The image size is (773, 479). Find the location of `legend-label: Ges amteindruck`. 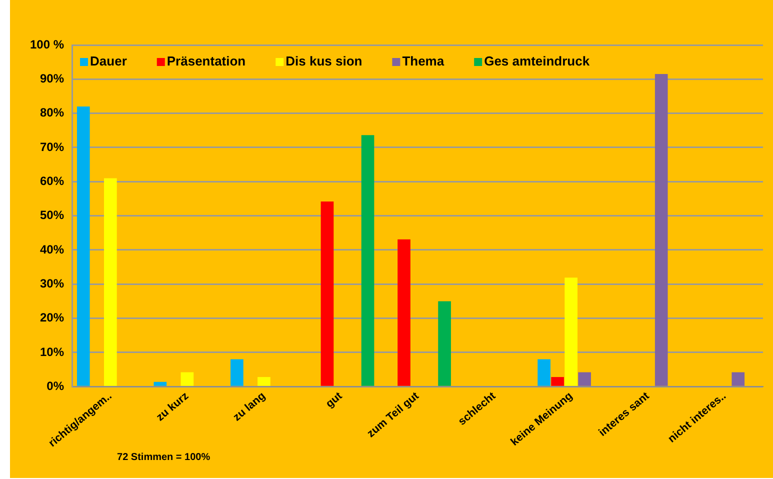

legend-label: Ges amteindruck is located at coordinates (537, 61).